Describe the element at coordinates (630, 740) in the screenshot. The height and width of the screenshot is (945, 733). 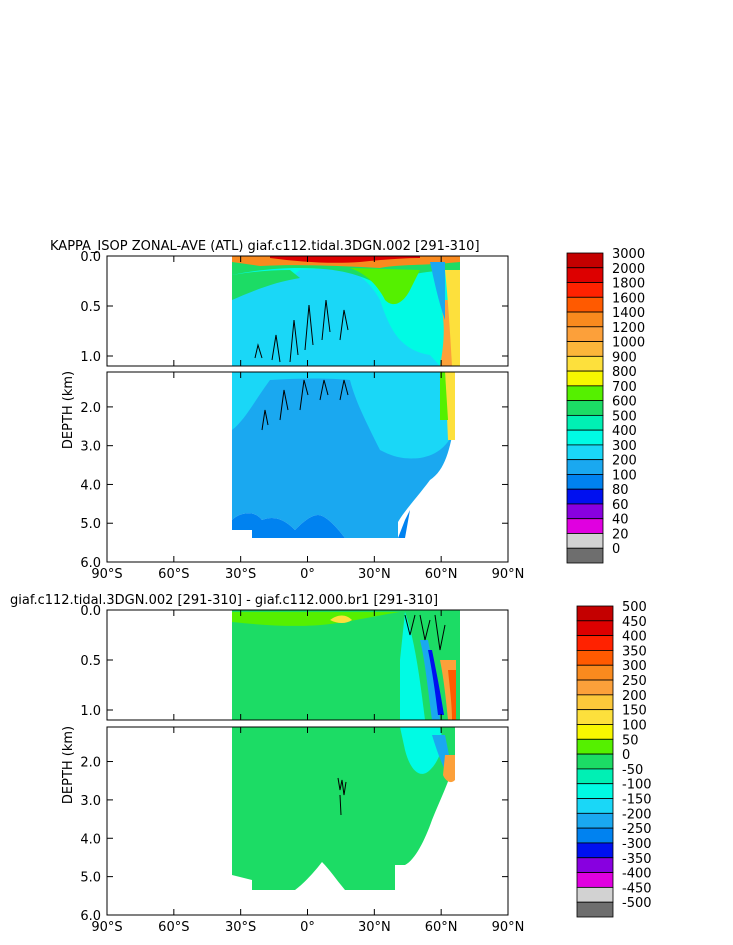
I see `colorbar-label: 50` at that location.